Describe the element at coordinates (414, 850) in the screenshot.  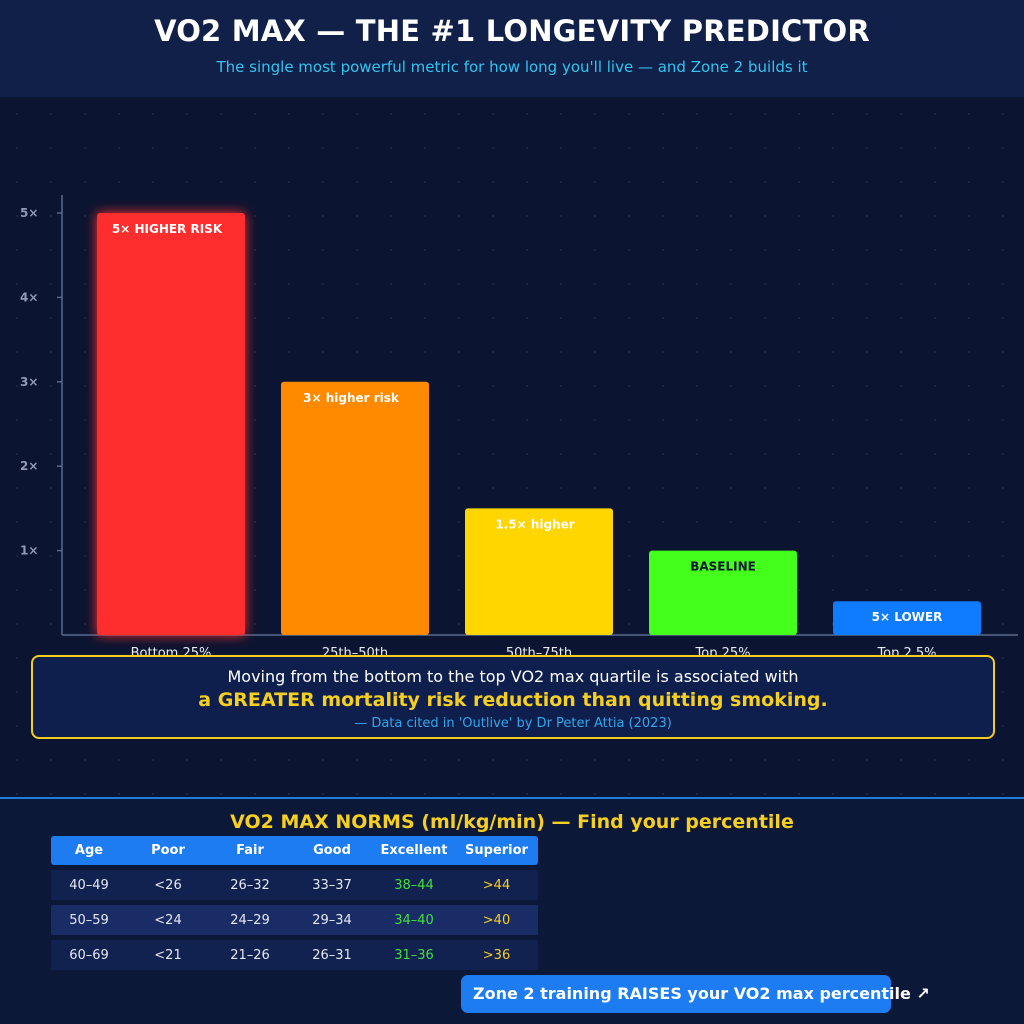
I see `header-excellent: Excellent` at that location.